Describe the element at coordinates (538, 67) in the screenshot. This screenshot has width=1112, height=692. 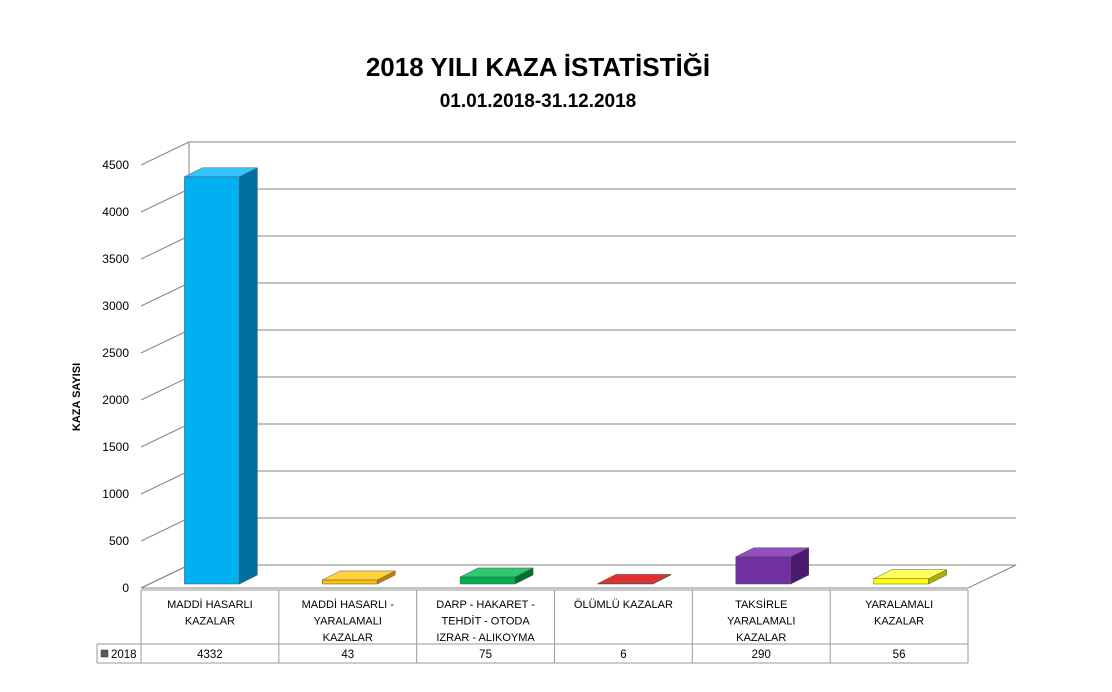
I see `chart-title: 2018 YILI KAZA İSTATİSTİĞİ` at that location.